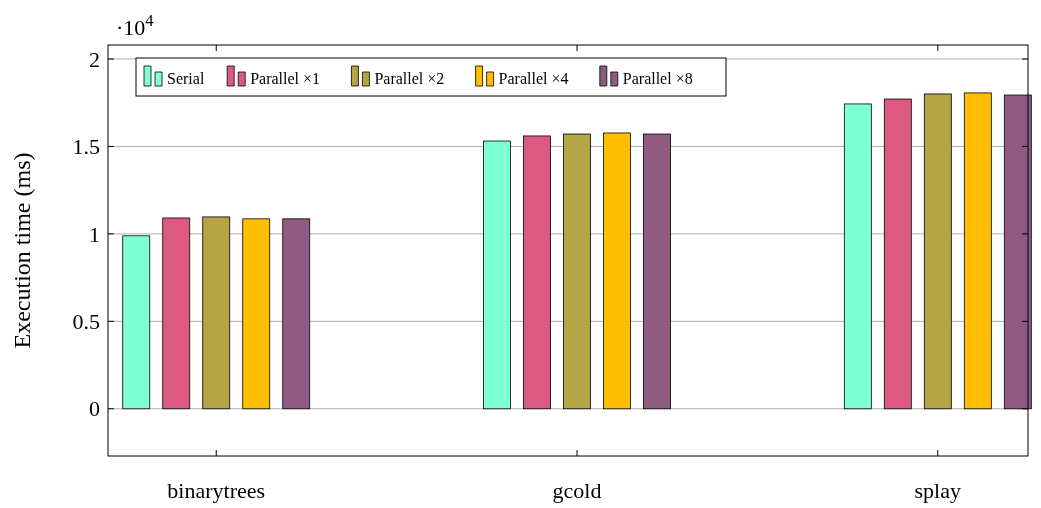  What do you see at coordinates (216, 490) in the screenshot?
I see `x-tick-label: binarytrees` at bounding box center [216, 490].